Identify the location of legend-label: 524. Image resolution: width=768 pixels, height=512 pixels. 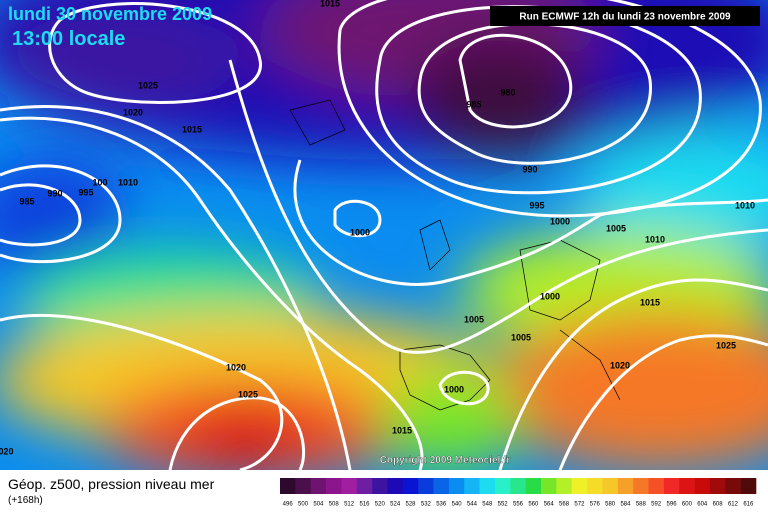
(395, 505).